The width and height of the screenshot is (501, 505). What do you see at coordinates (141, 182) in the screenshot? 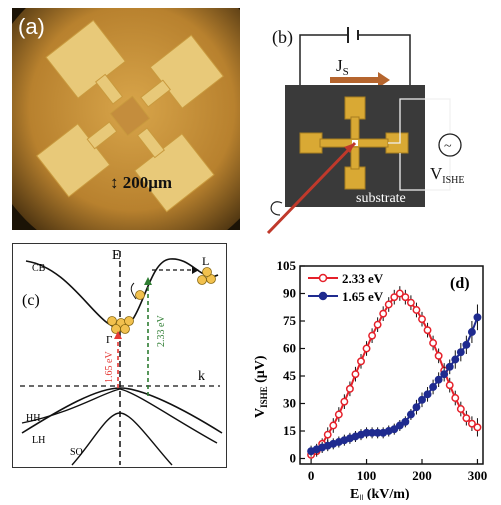
I see `scale-bar: ↕ 200μm` at bounding box center [141, 182].